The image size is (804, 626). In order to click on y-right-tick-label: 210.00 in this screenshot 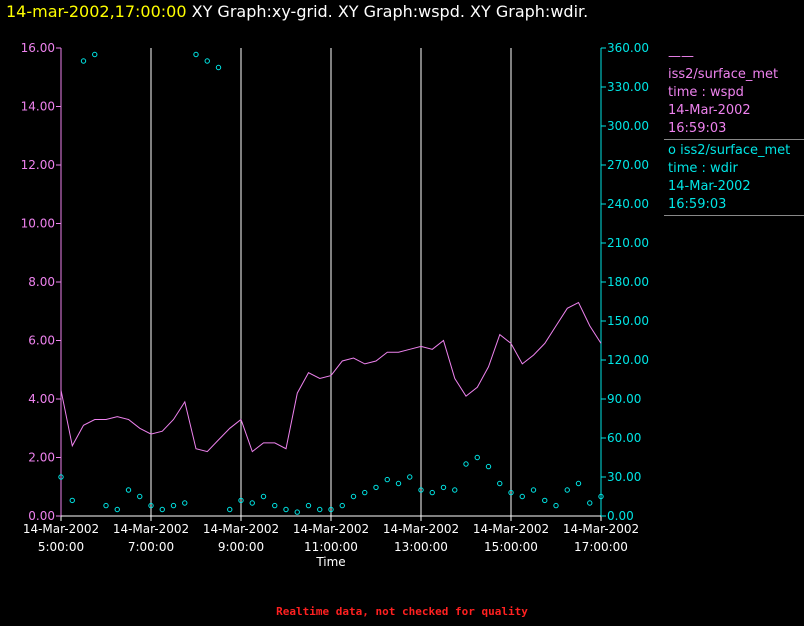, I will do `click(628, 243)`.